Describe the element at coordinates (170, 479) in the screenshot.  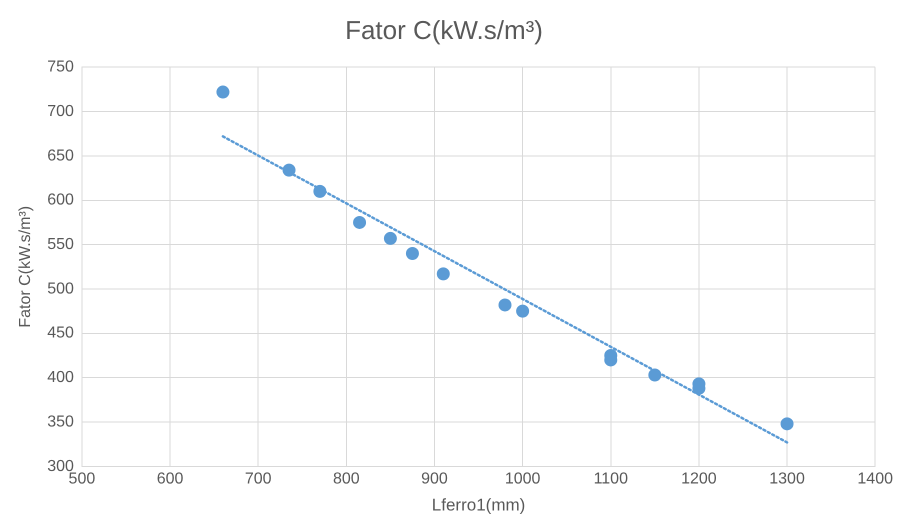
I see `x-tick-label: 600` at that location.